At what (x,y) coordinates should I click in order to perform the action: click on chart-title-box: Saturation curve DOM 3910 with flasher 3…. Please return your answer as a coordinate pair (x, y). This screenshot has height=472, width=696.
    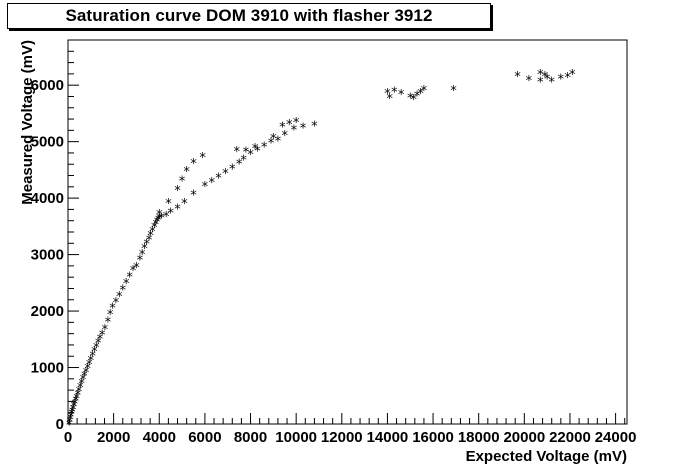
    Looking at the image, I should click on (249, 16).